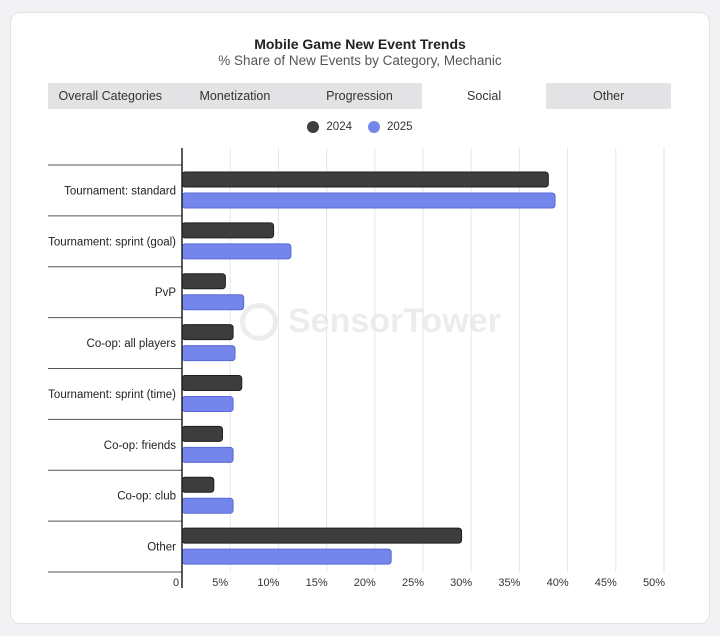 The height and width of the screenshot is (636, 720). I want to click on category-label: Tournament: standard, so click(120, 191).